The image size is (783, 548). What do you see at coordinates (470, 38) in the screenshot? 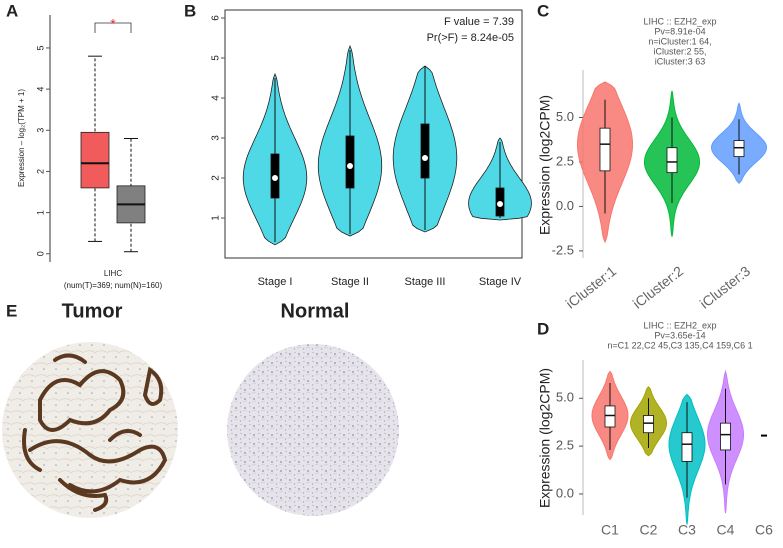
I see `stat-annotation: Pr(>F) = 8.24e-05` at bounding box center [470, 38].